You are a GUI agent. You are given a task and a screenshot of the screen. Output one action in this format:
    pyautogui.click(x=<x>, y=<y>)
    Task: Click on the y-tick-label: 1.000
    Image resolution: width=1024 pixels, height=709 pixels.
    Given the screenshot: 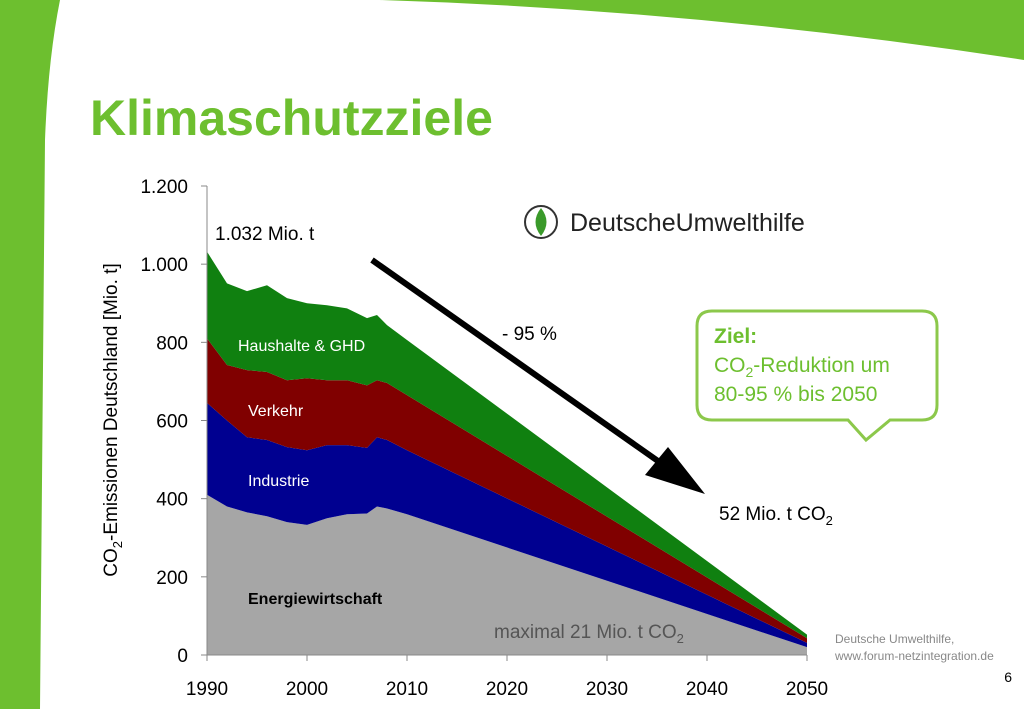 What is the action you would take?
    pyautogui.click(x=164, y=265)
    